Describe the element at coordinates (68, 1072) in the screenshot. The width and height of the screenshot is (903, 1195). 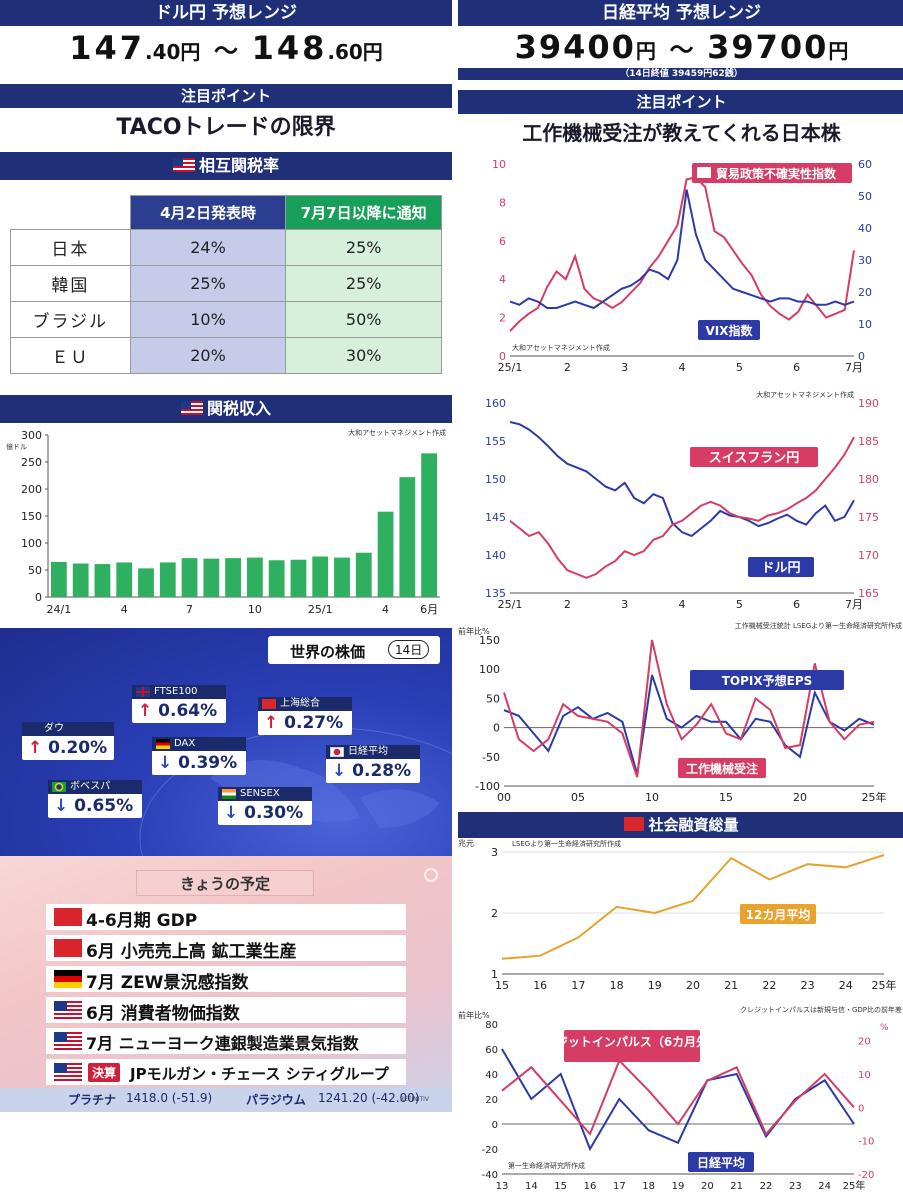
I see `us-flag-icon` at that location.